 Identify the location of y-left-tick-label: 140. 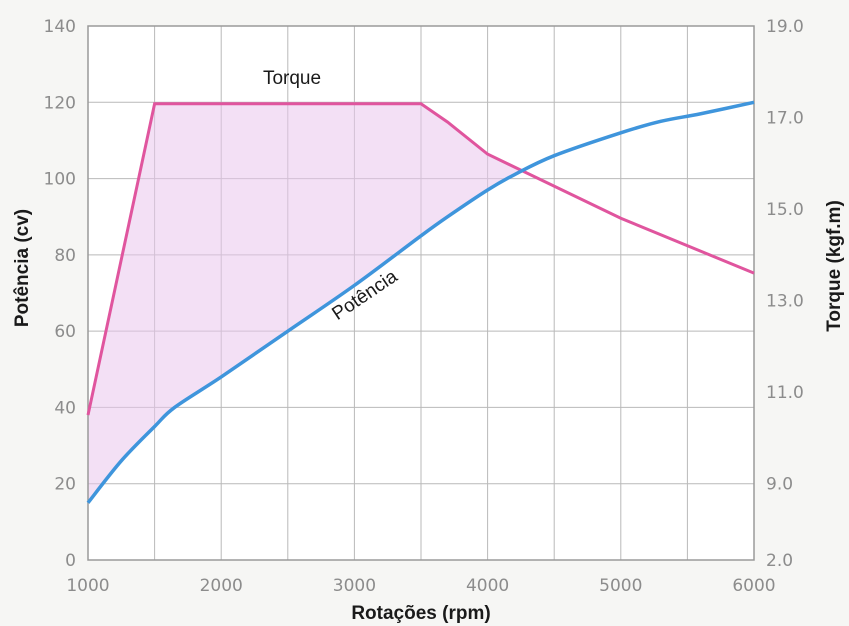
(60, 27).